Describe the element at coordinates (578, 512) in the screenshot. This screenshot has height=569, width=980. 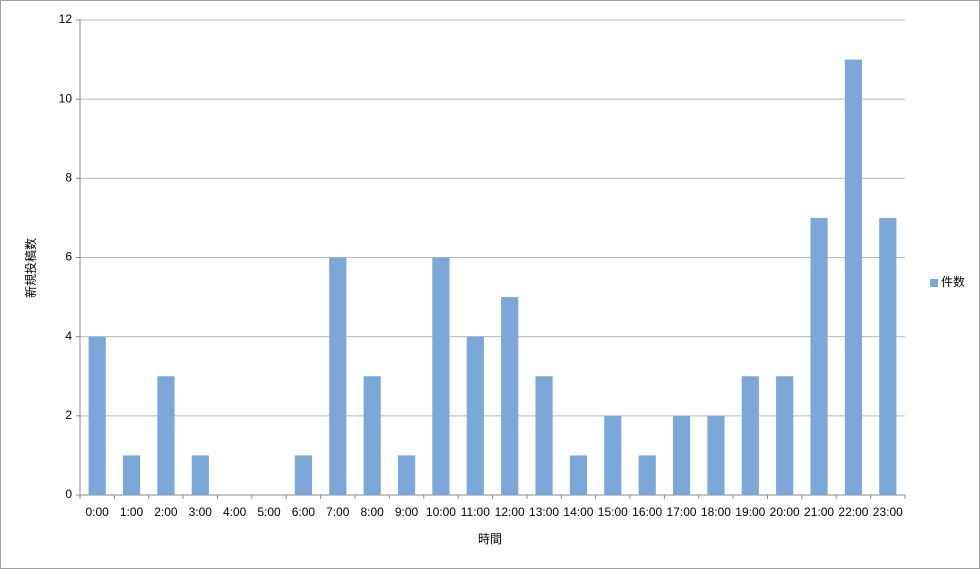
I see `x-tick-label: 14:00` at that location.